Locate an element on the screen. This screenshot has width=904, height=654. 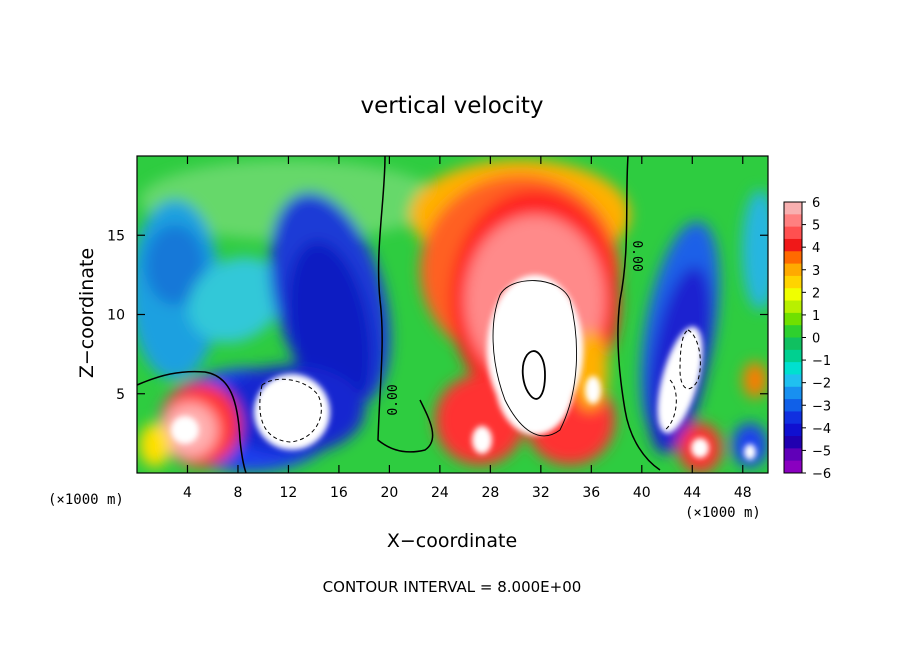
x-tick-label: 40 is located at coordinates (642, 493).